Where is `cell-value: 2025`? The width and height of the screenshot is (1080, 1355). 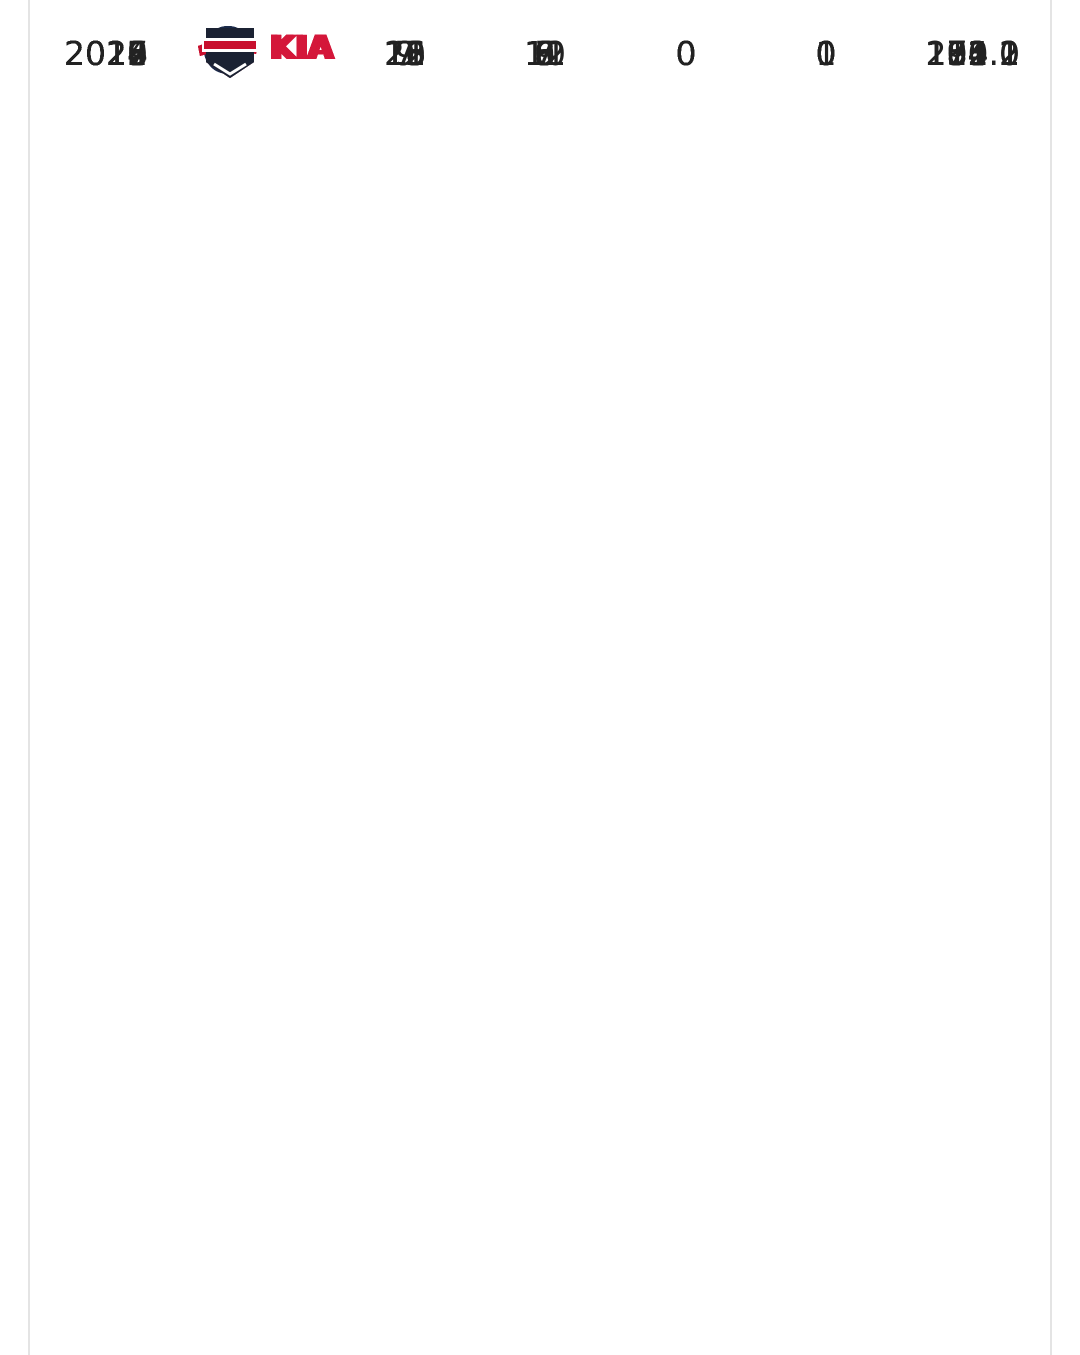 cell-value: 2025 is located at coordinates (106, 53).